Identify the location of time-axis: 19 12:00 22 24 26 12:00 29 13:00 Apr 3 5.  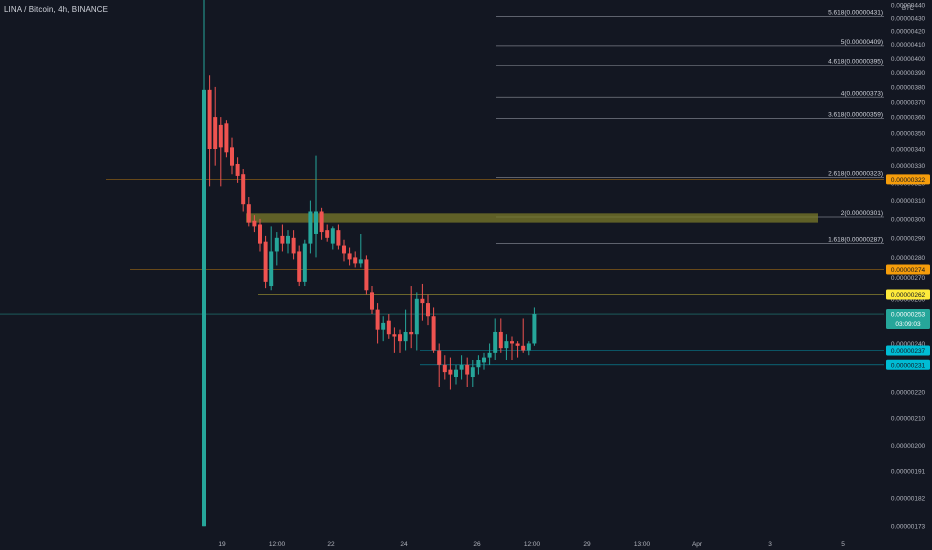
(442, 544).